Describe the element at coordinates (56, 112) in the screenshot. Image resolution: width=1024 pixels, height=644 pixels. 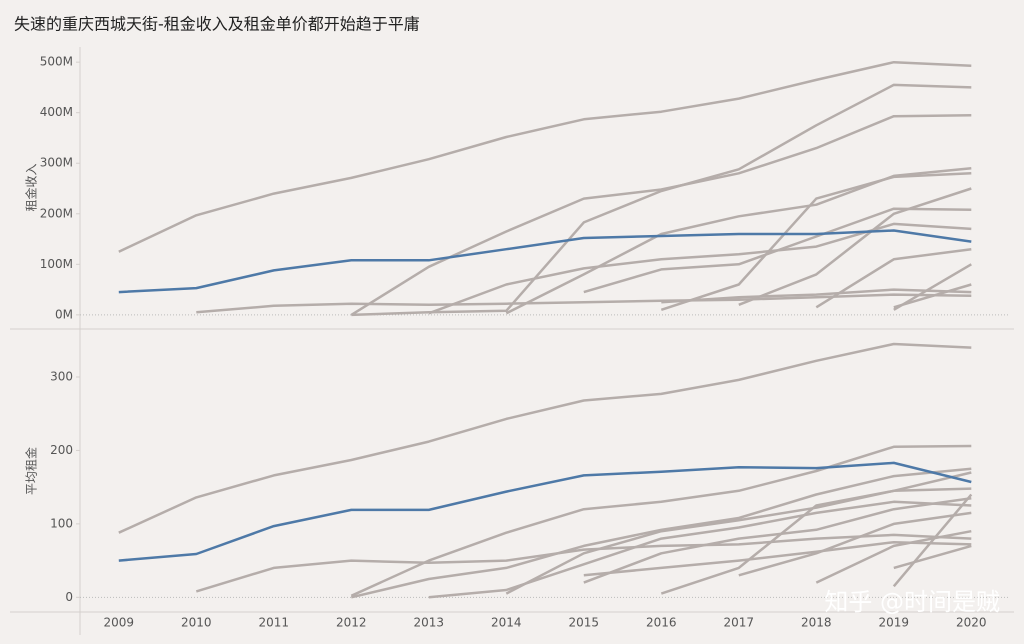
I see `y-tick-label: 400M` at that location.